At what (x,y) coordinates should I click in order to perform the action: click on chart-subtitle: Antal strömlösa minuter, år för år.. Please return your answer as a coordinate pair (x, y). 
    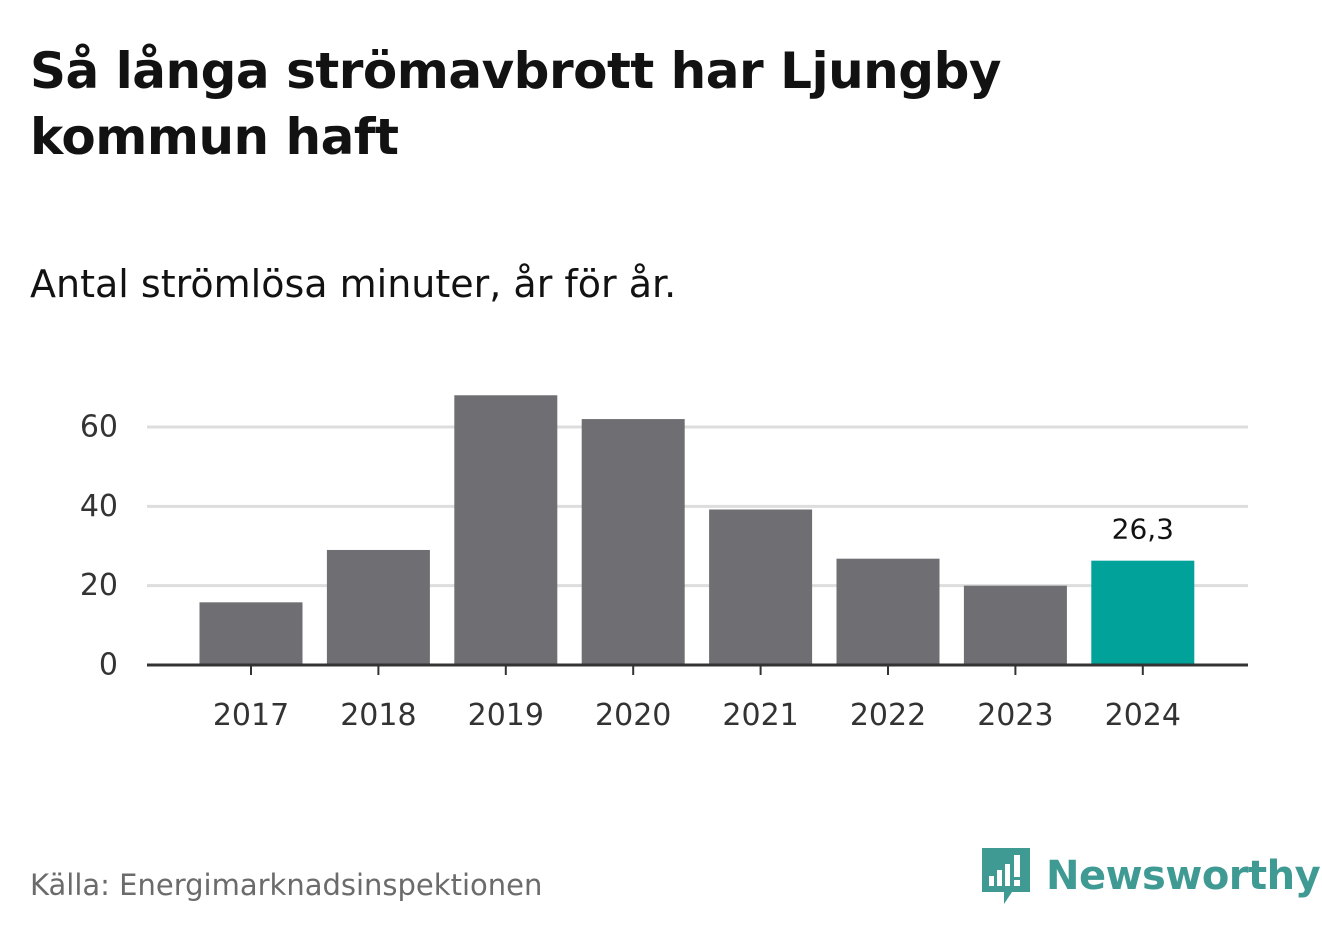
    Looking at the image, I should click on (353, 284).